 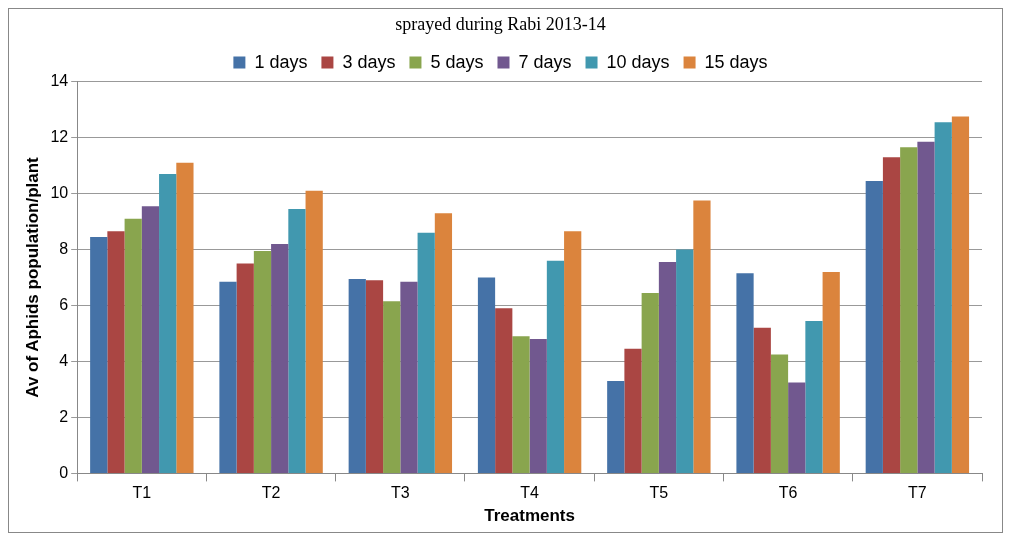 What do you see at coordinates (545, 61) in the screenshot?
I see `legend-label: 7 days` at bounding box center [545, 61].